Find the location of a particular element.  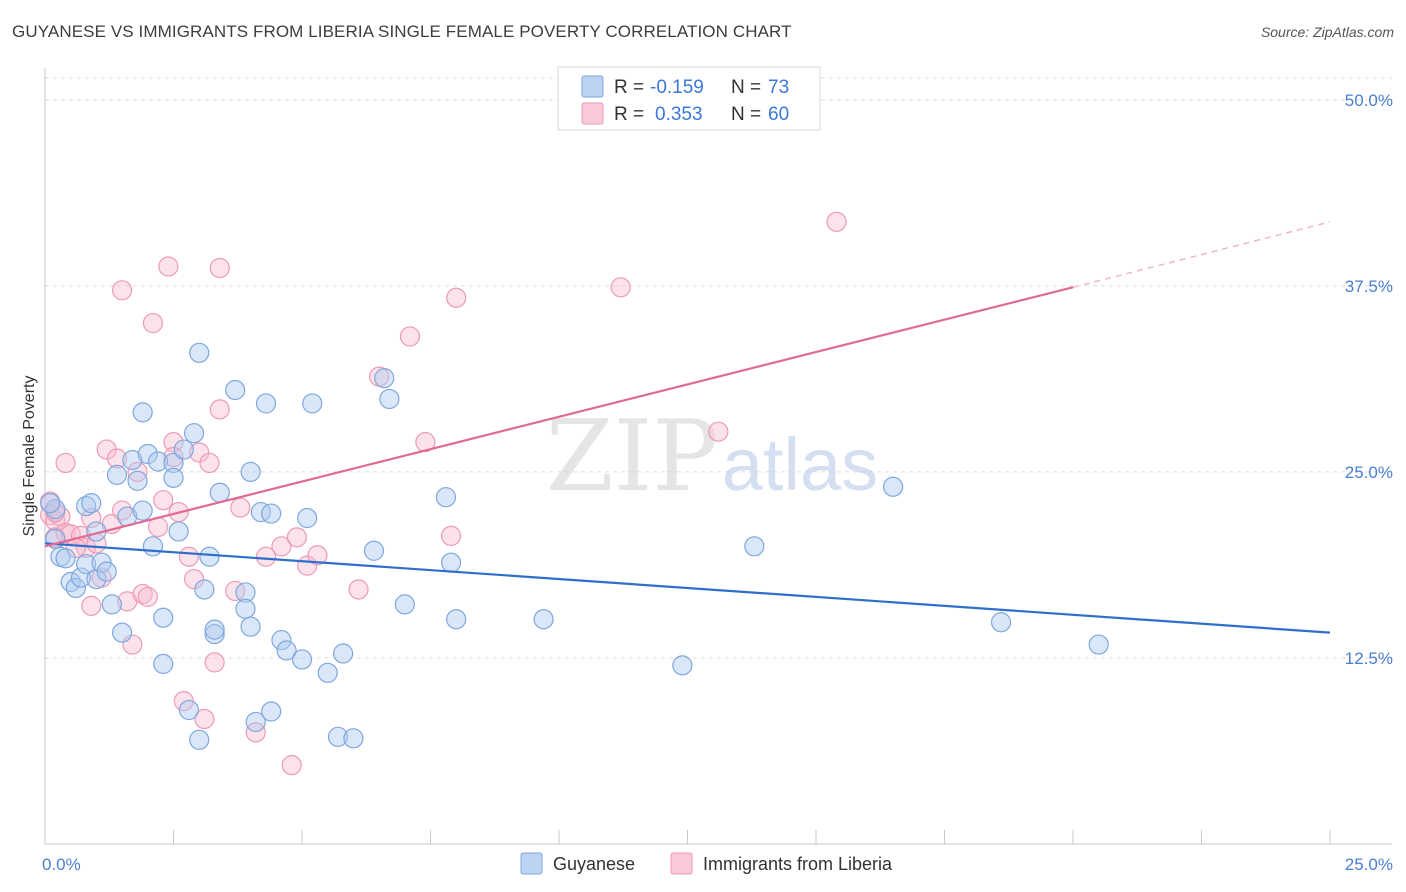

liberia-trend-extension is located at coordinates (1201, 255).